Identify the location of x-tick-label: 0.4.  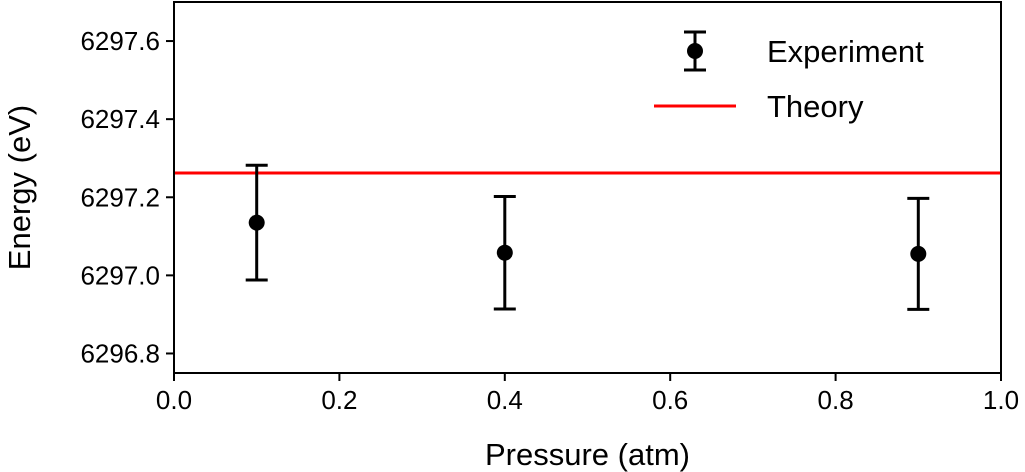
(505, 400).